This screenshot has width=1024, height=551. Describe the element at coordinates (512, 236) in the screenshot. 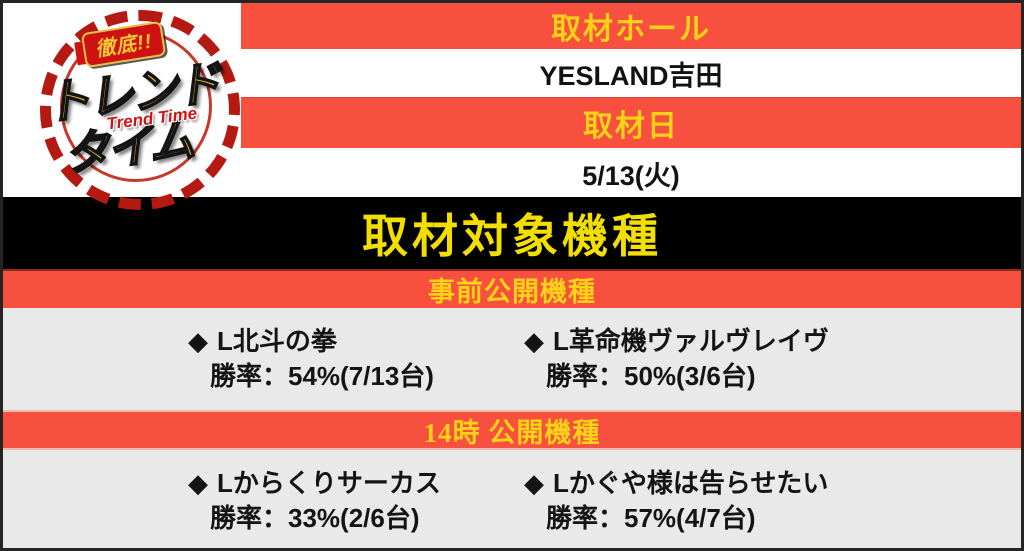

I see `section-title: 取材対象機種` at that location.